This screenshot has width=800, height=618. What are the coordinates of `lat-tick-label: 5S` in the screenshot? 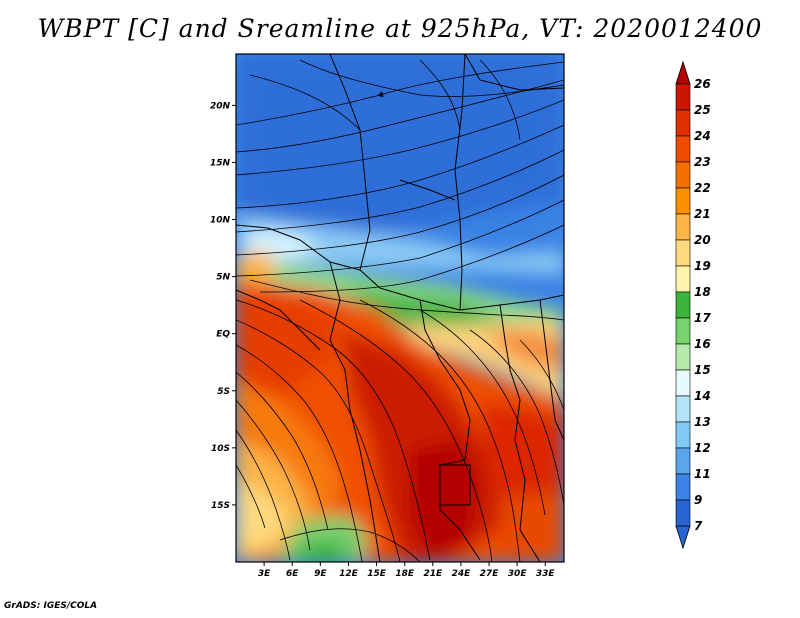 It's located at (223, 392).